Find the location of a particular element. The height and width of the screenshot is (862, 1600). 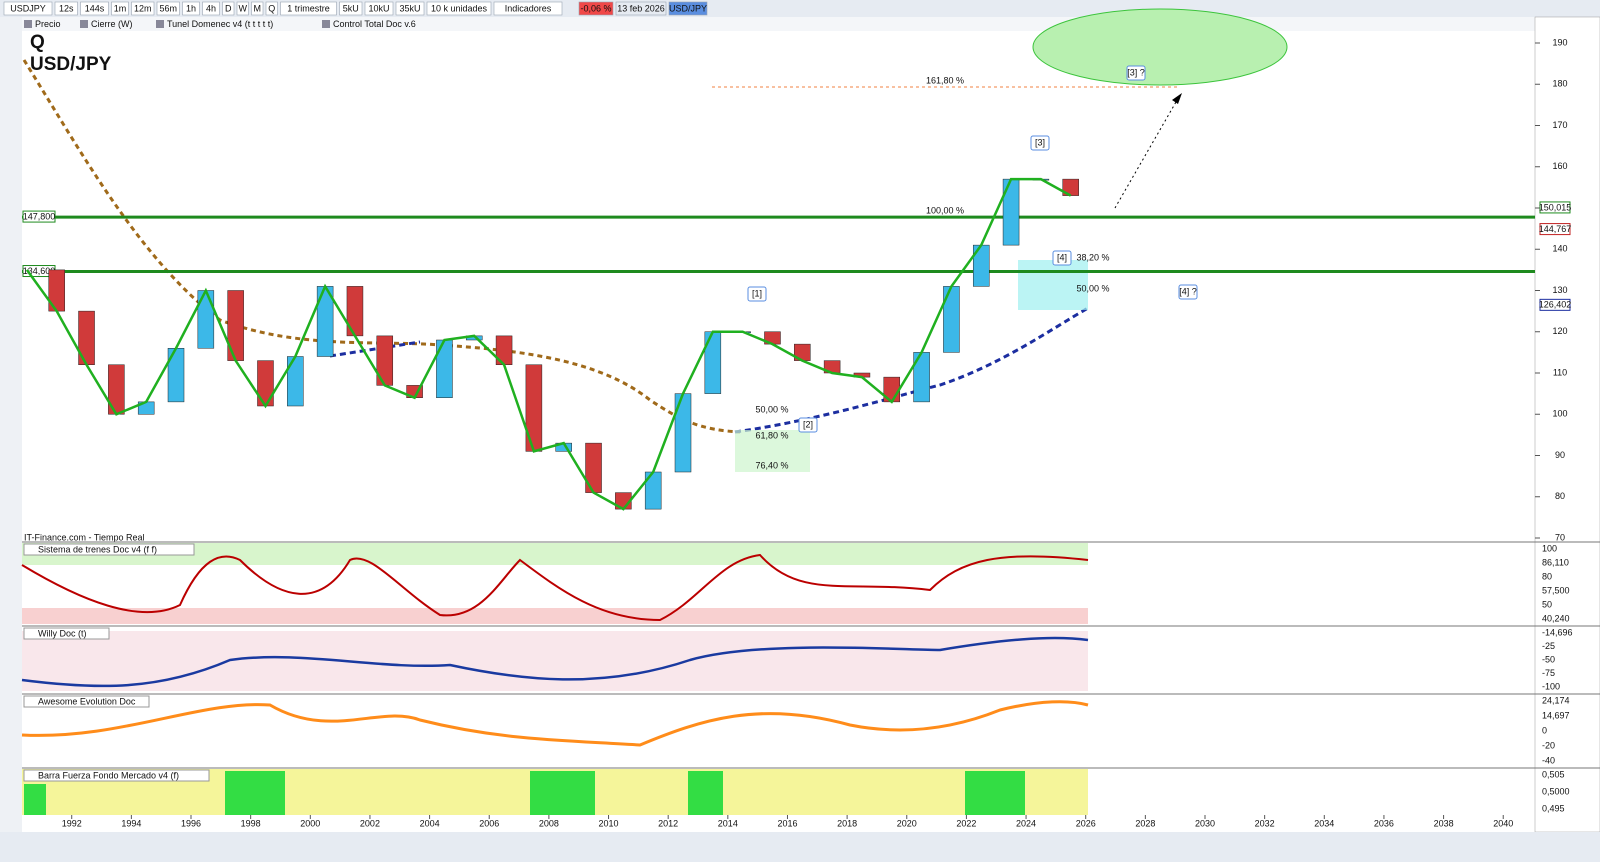

symbol-select: USDJPY is located at coordinates (28, 8).